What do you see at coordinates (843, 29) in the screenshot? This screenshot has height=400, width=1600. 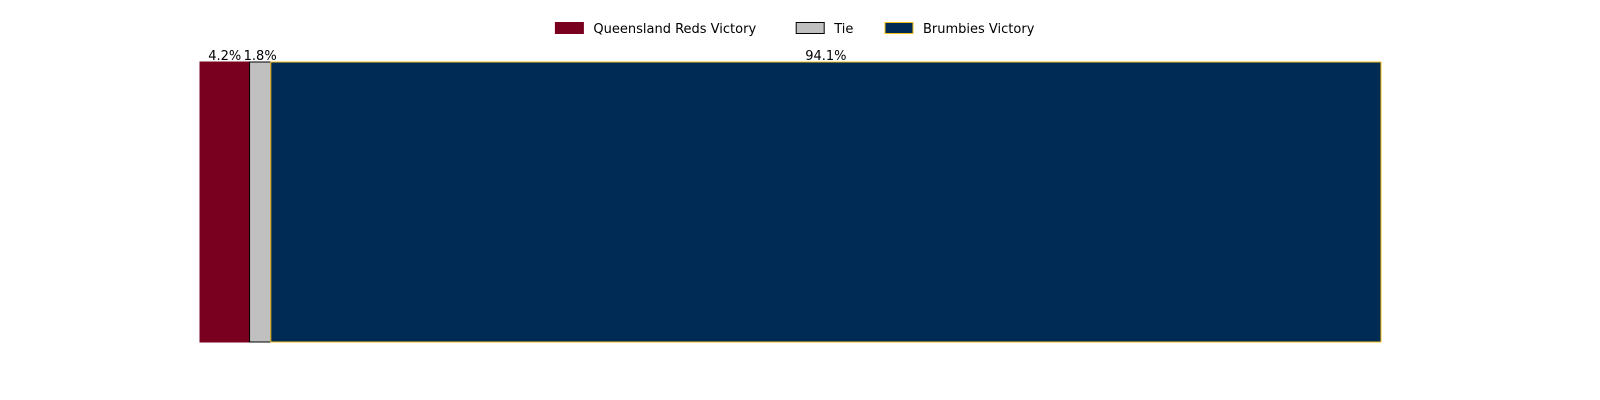 I see `legend-label-tie: Tie` at bounding box center [843, 29].